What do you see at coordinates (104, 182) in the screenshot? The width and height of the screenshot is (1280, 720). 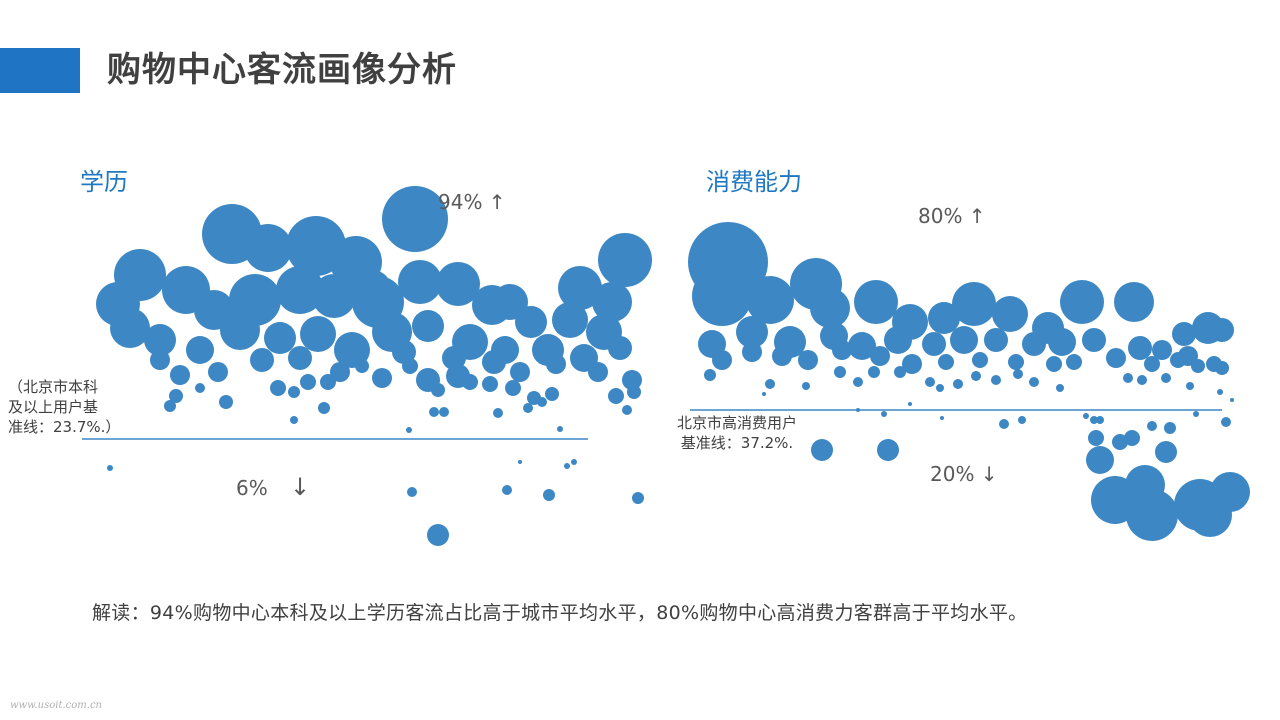 I see `education-chart-title: 学历` at bounding box center [104, 182].